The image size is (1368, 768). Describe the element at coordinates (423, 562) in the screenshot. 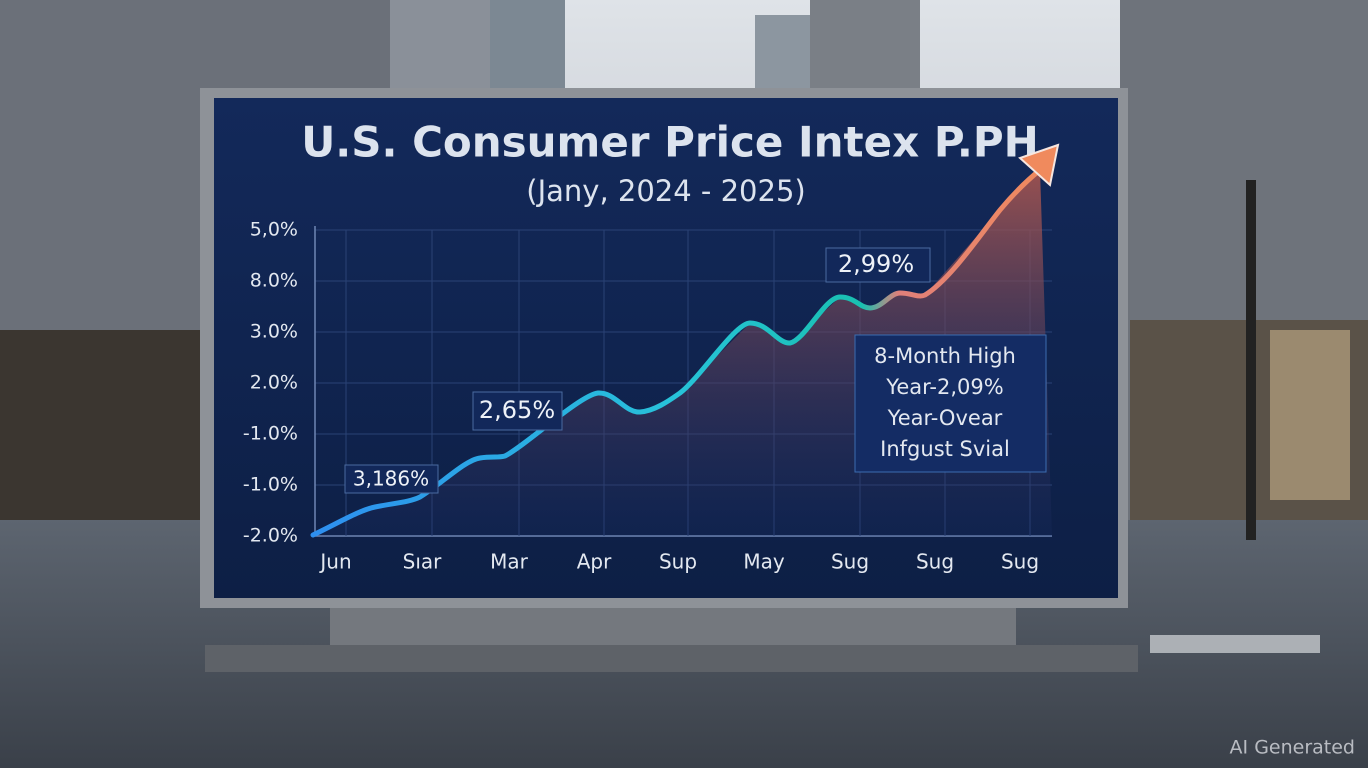

I see `x-axis-label: Sıar` at that location.